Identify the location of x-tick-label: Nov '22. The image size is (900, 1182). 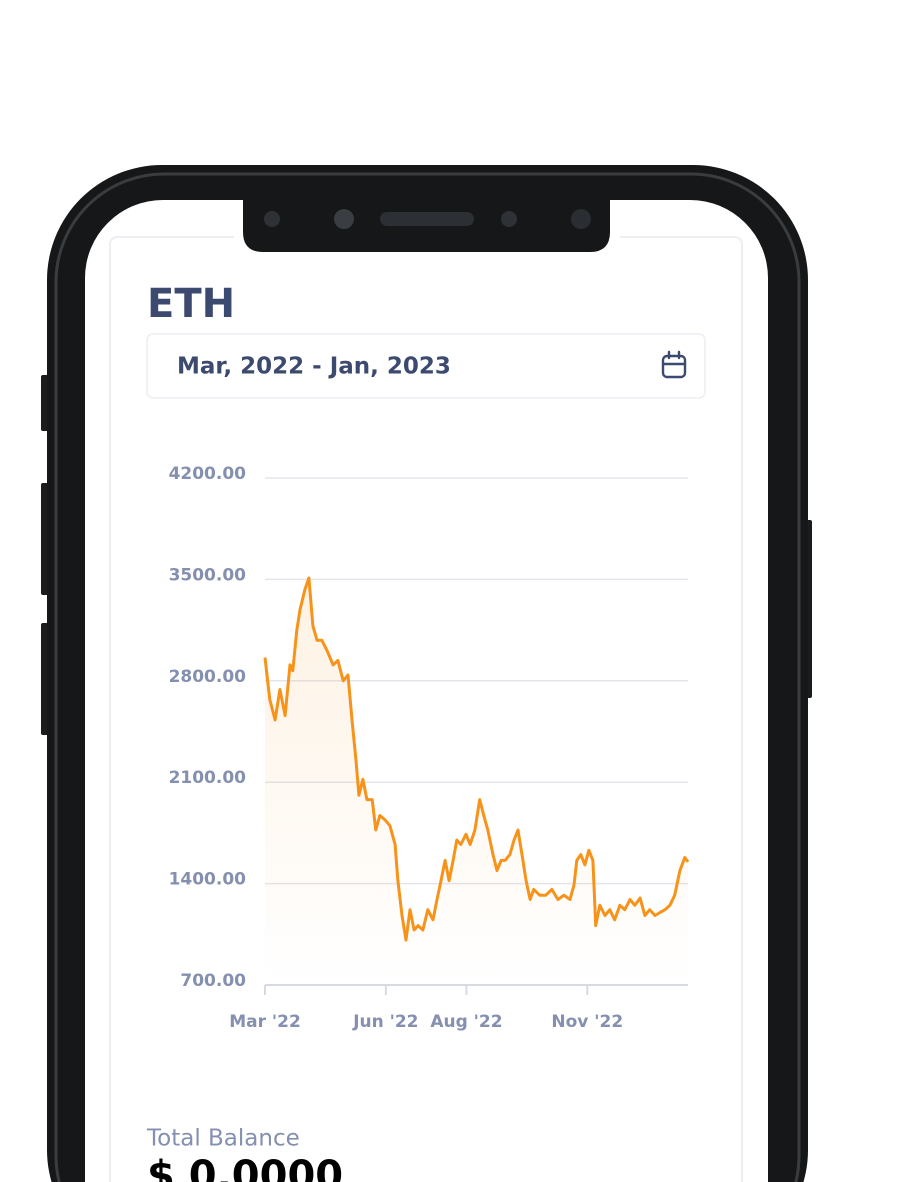
(587, 1022).